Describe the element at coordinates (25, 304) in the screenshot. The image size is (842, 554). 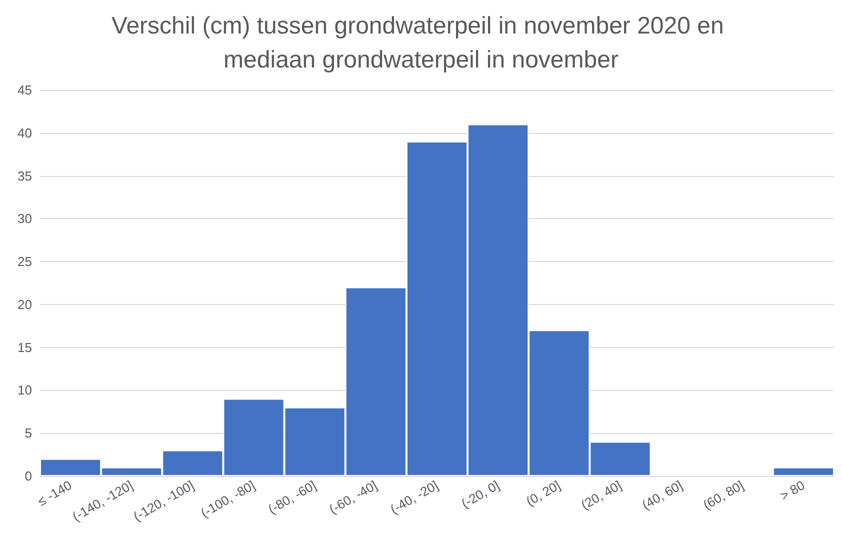
I see `y-tick-label: 20` at that location.